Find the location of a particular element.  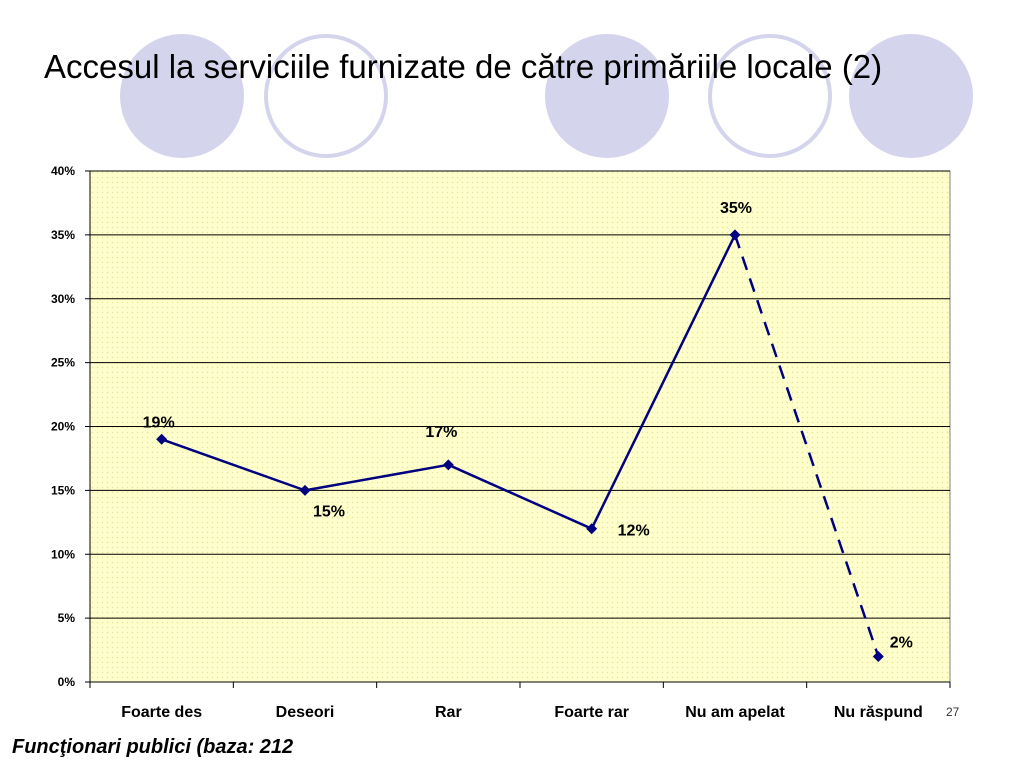

y-tick-label: 0% is located at coordinates (67, 682).